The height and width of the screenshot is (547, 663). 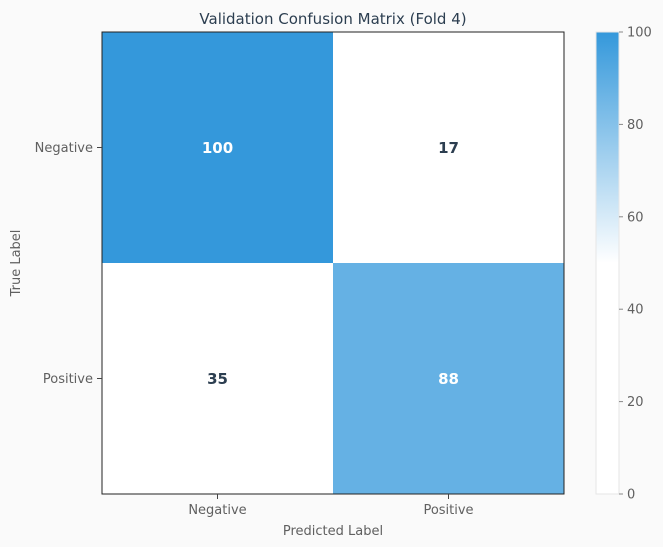 I want to click on cell-value-label: 100, so click(x=217, y=148).